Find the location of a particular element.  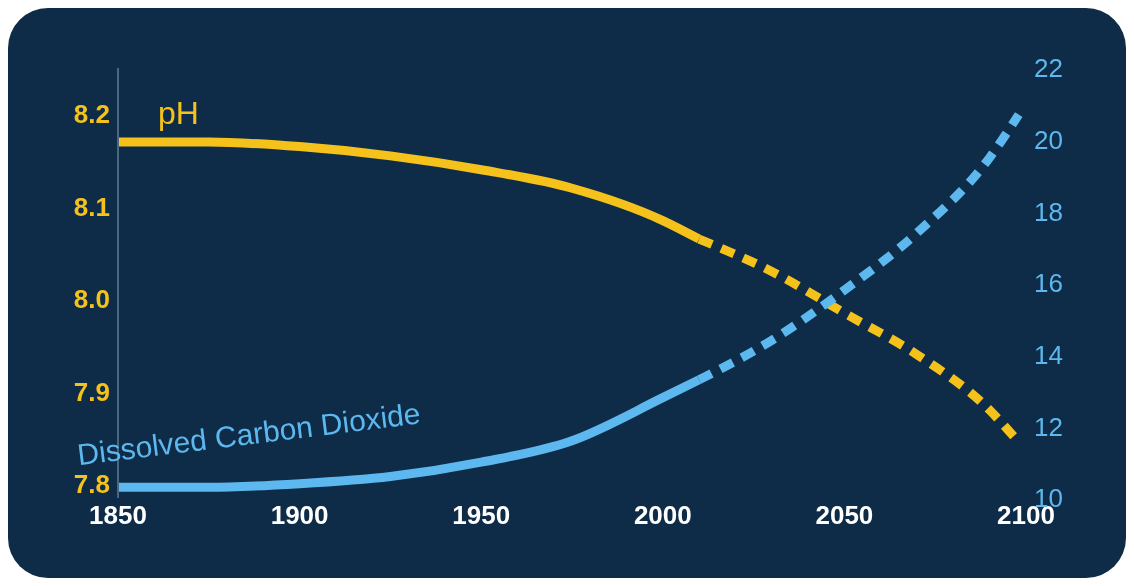

y-tick-label: 7.9 is located at coordinates (91, 391).